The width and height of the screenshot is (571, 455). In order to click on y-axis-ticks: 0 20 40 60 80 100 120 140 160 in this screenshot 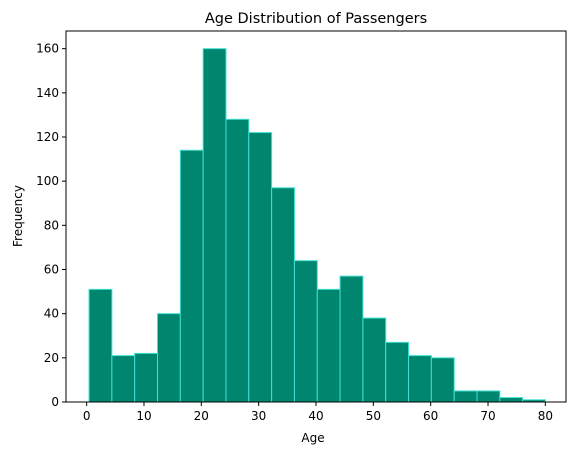, I will do `click(51, 225)`.